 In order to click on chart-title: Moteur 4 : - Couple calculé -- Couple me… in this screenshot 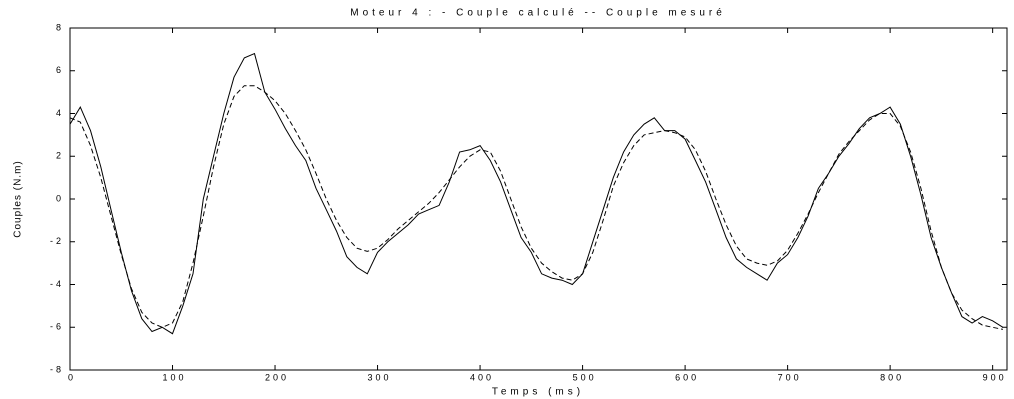, I will do `click(538, 13)`.